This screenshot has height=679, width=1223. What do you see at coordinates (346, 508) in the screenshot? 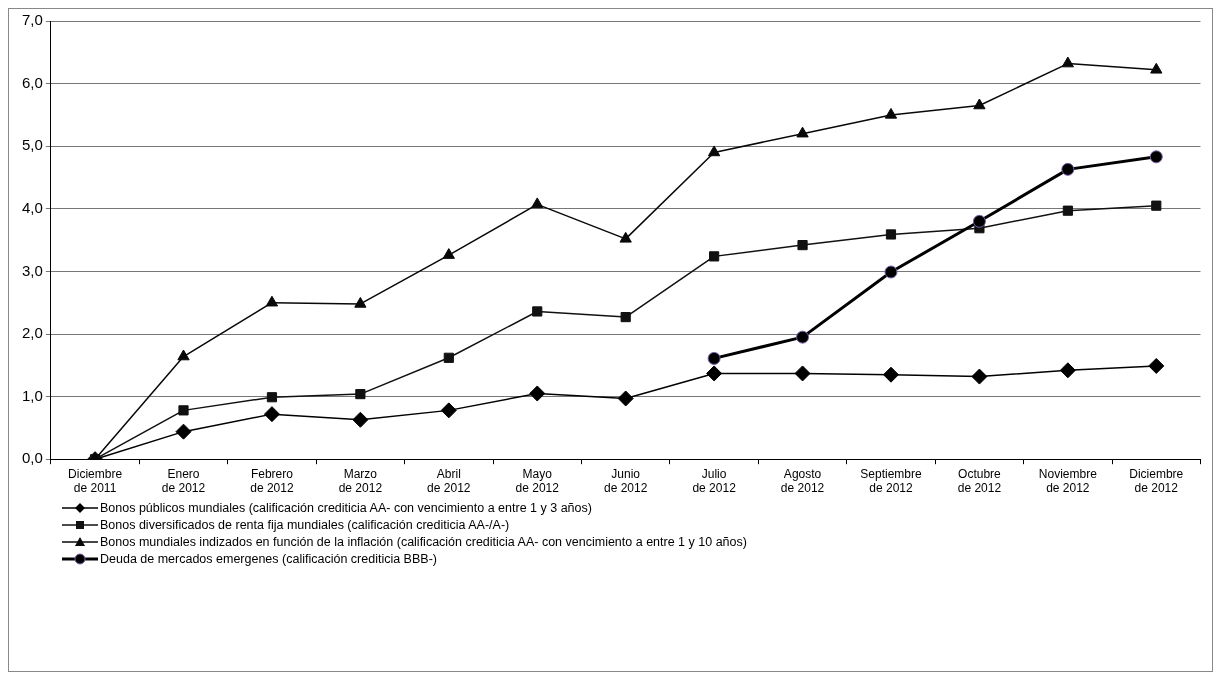
I see `legend-label: Bonos públicos mundiales (calificación crediticia AA- con vencimiento a entre 1 y 3 años)` at bounding box center [346, 508].